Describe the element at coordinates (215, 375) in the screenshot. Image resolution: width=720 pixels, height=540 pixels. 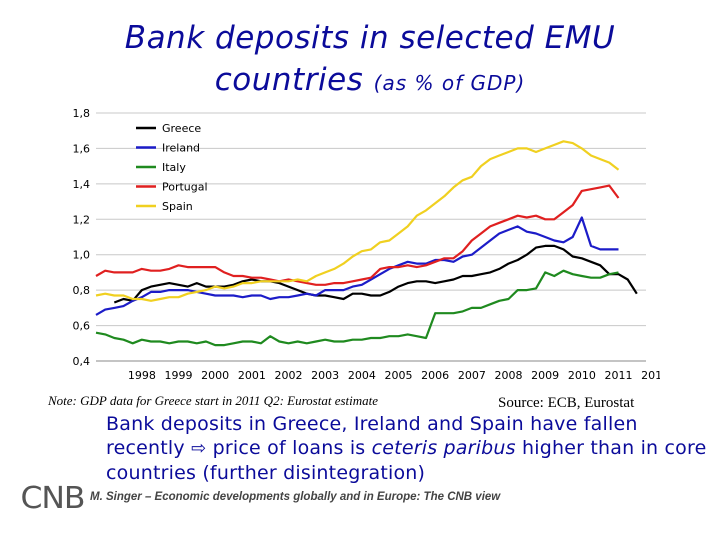
I see `x-tick-label: 2000` at that location.